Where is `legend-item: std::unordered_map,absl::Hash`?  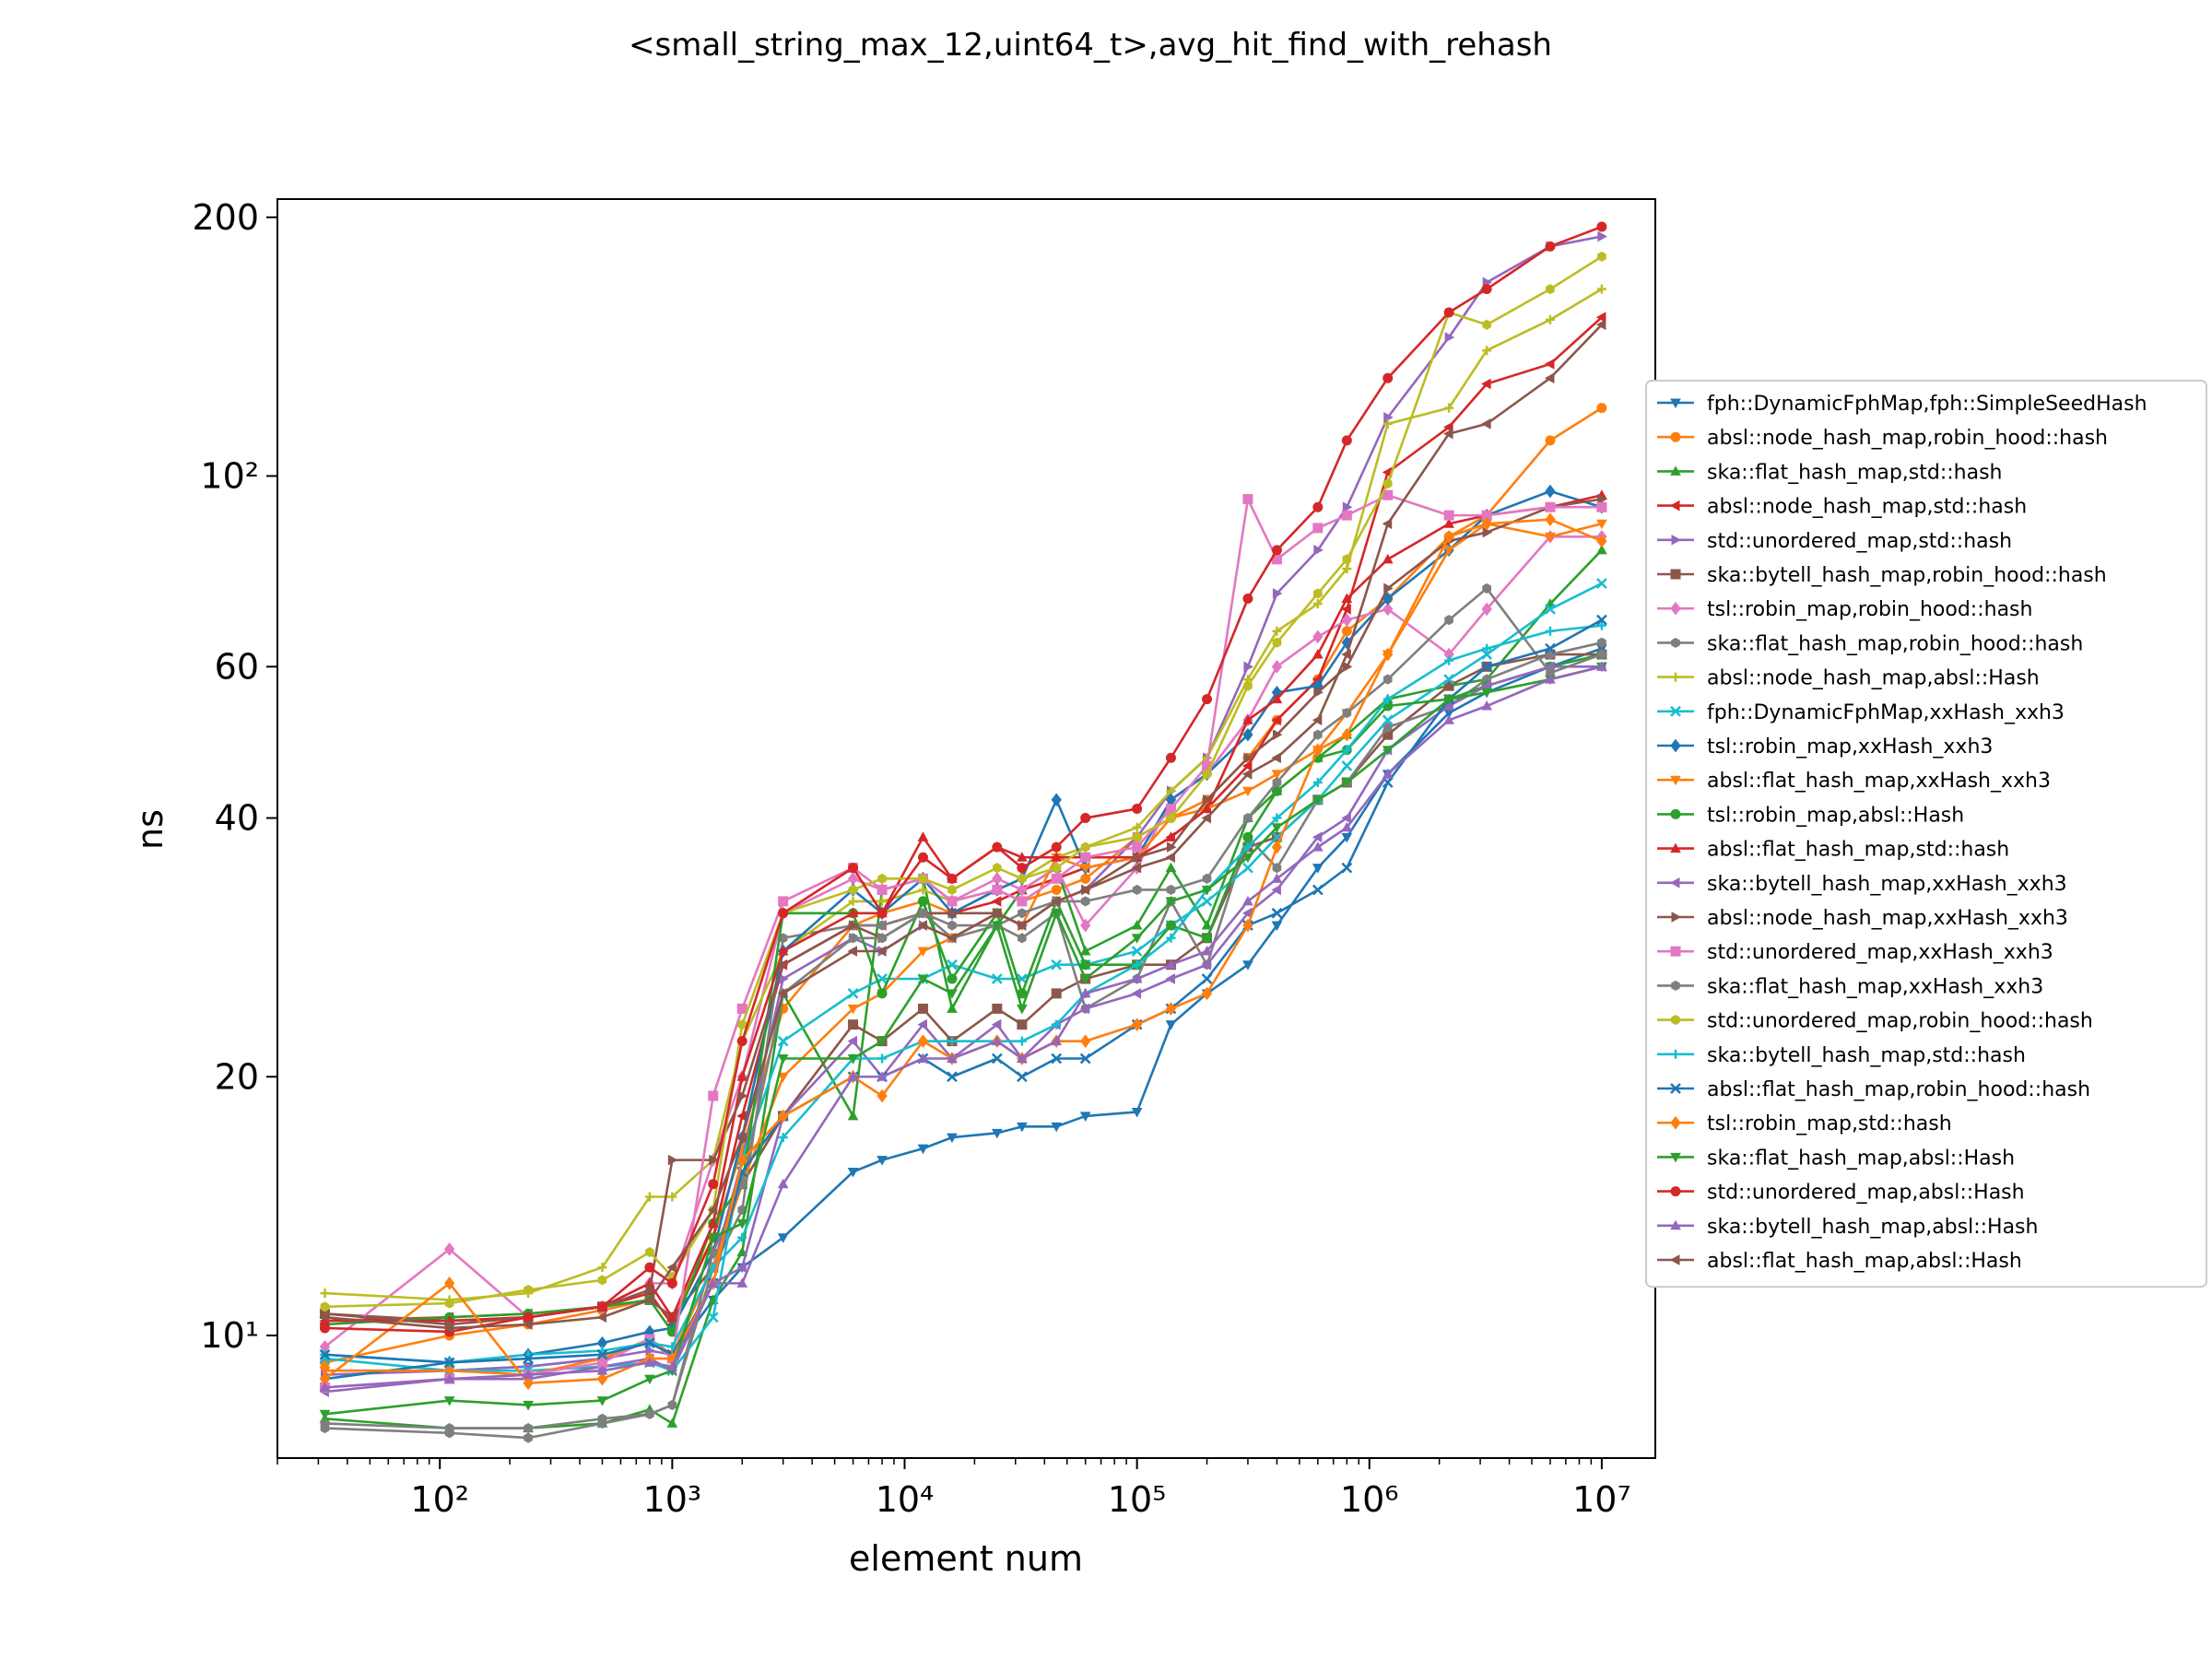
legend-item: std::unordered_map,absl::Hash is located at coordinates (1841, 1193).